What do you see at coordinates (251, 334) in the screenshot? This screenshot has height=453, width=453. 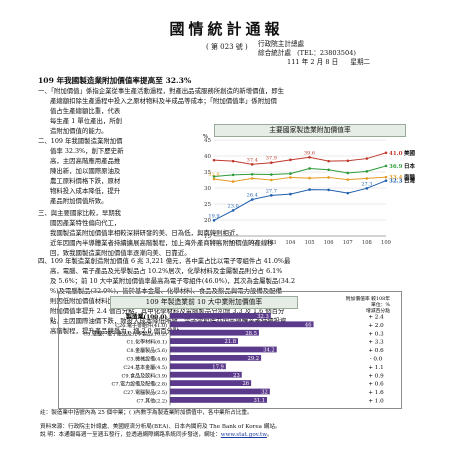 I see `bar-value-label: 28.5` at bounding box center [251, 334].